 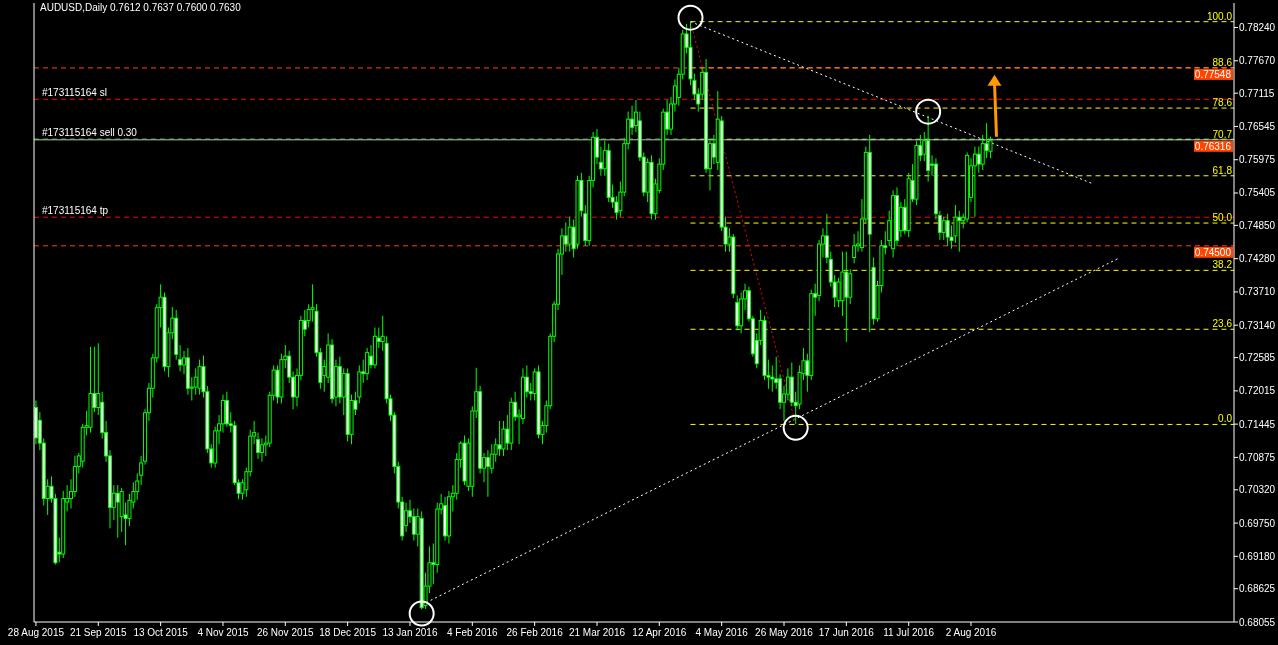 What do you see at coordinates (1213, 74) in the screenshot?
I see `ref-line-label: 0.77548` at bounding box center [1213, 74].